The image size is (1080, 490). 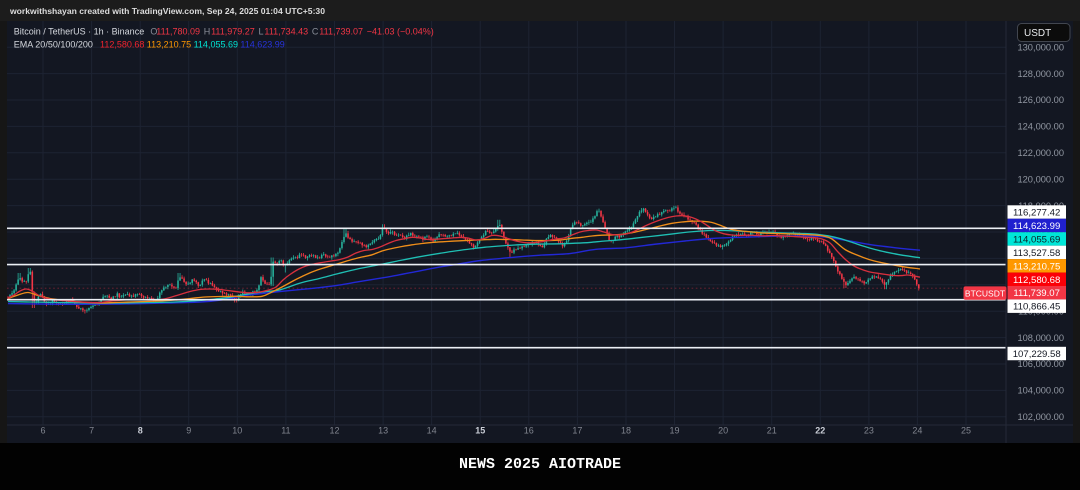 I want to click on svg-text: 12, so click(x=334, y=431).